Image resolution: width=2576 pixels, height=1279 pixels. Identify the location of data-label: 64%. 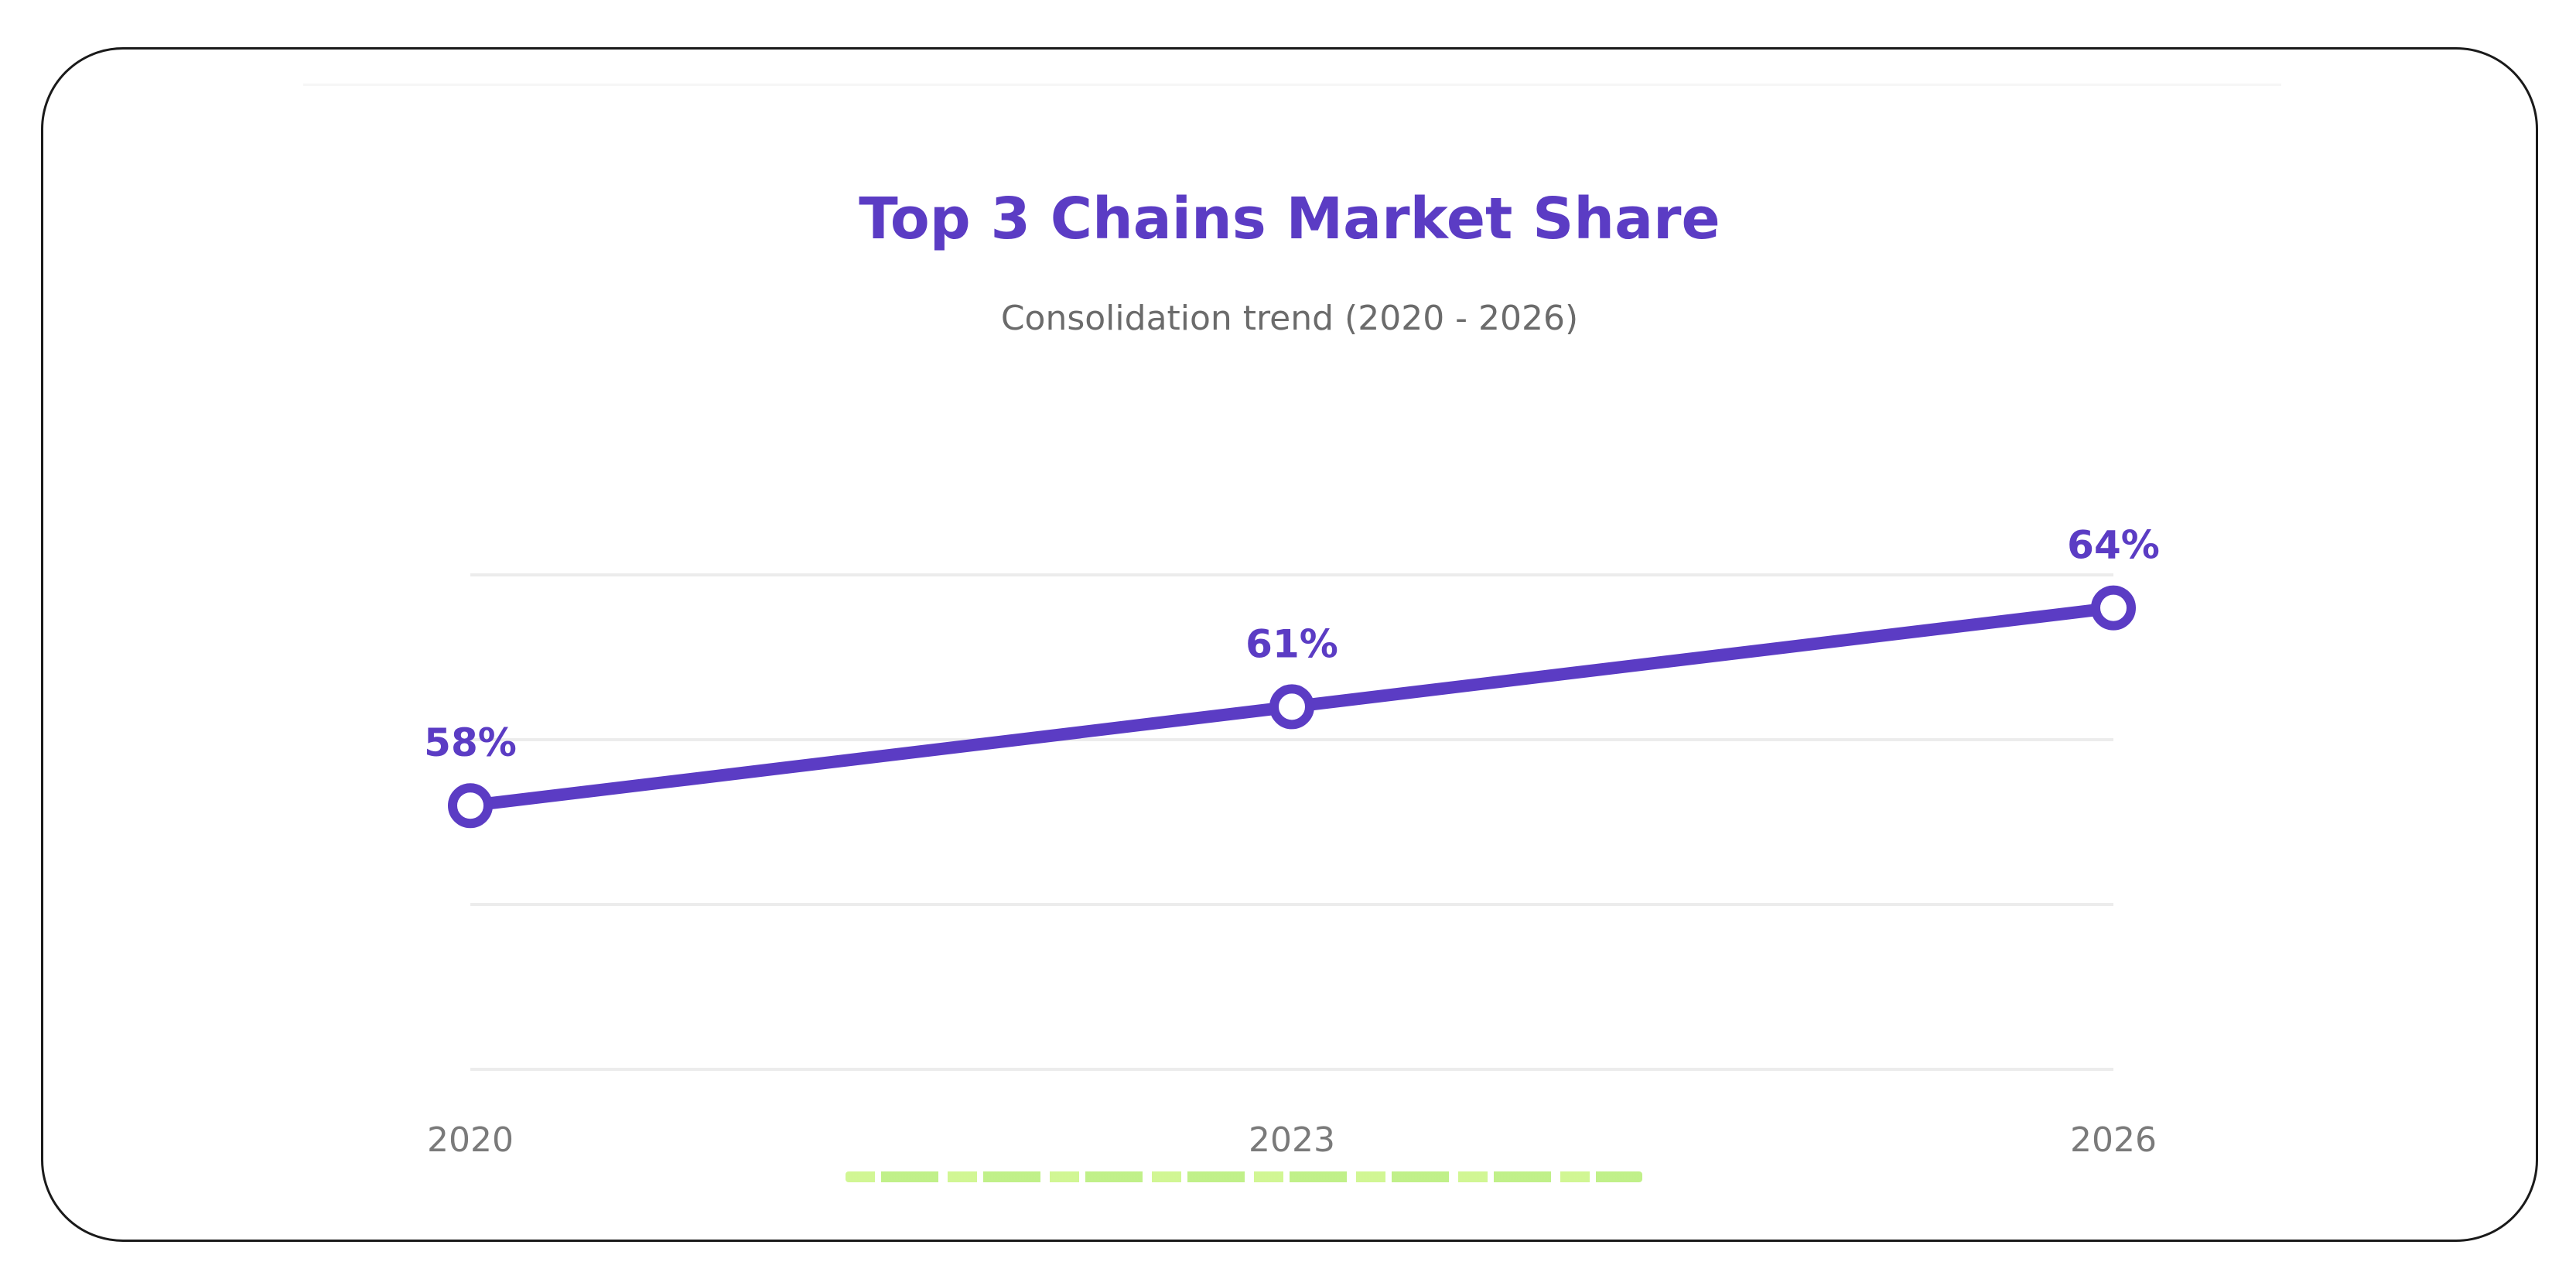
(2113, 545).